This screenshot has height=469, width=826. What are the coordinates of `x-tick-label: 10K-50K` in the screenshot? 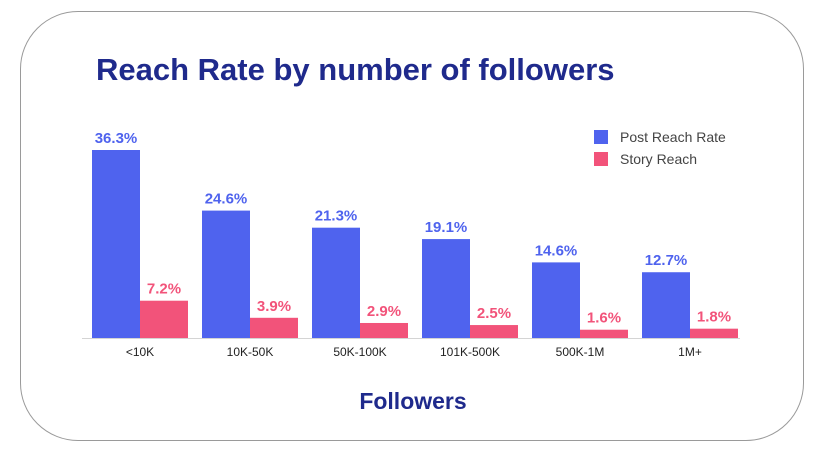 It's located at (250, 352).